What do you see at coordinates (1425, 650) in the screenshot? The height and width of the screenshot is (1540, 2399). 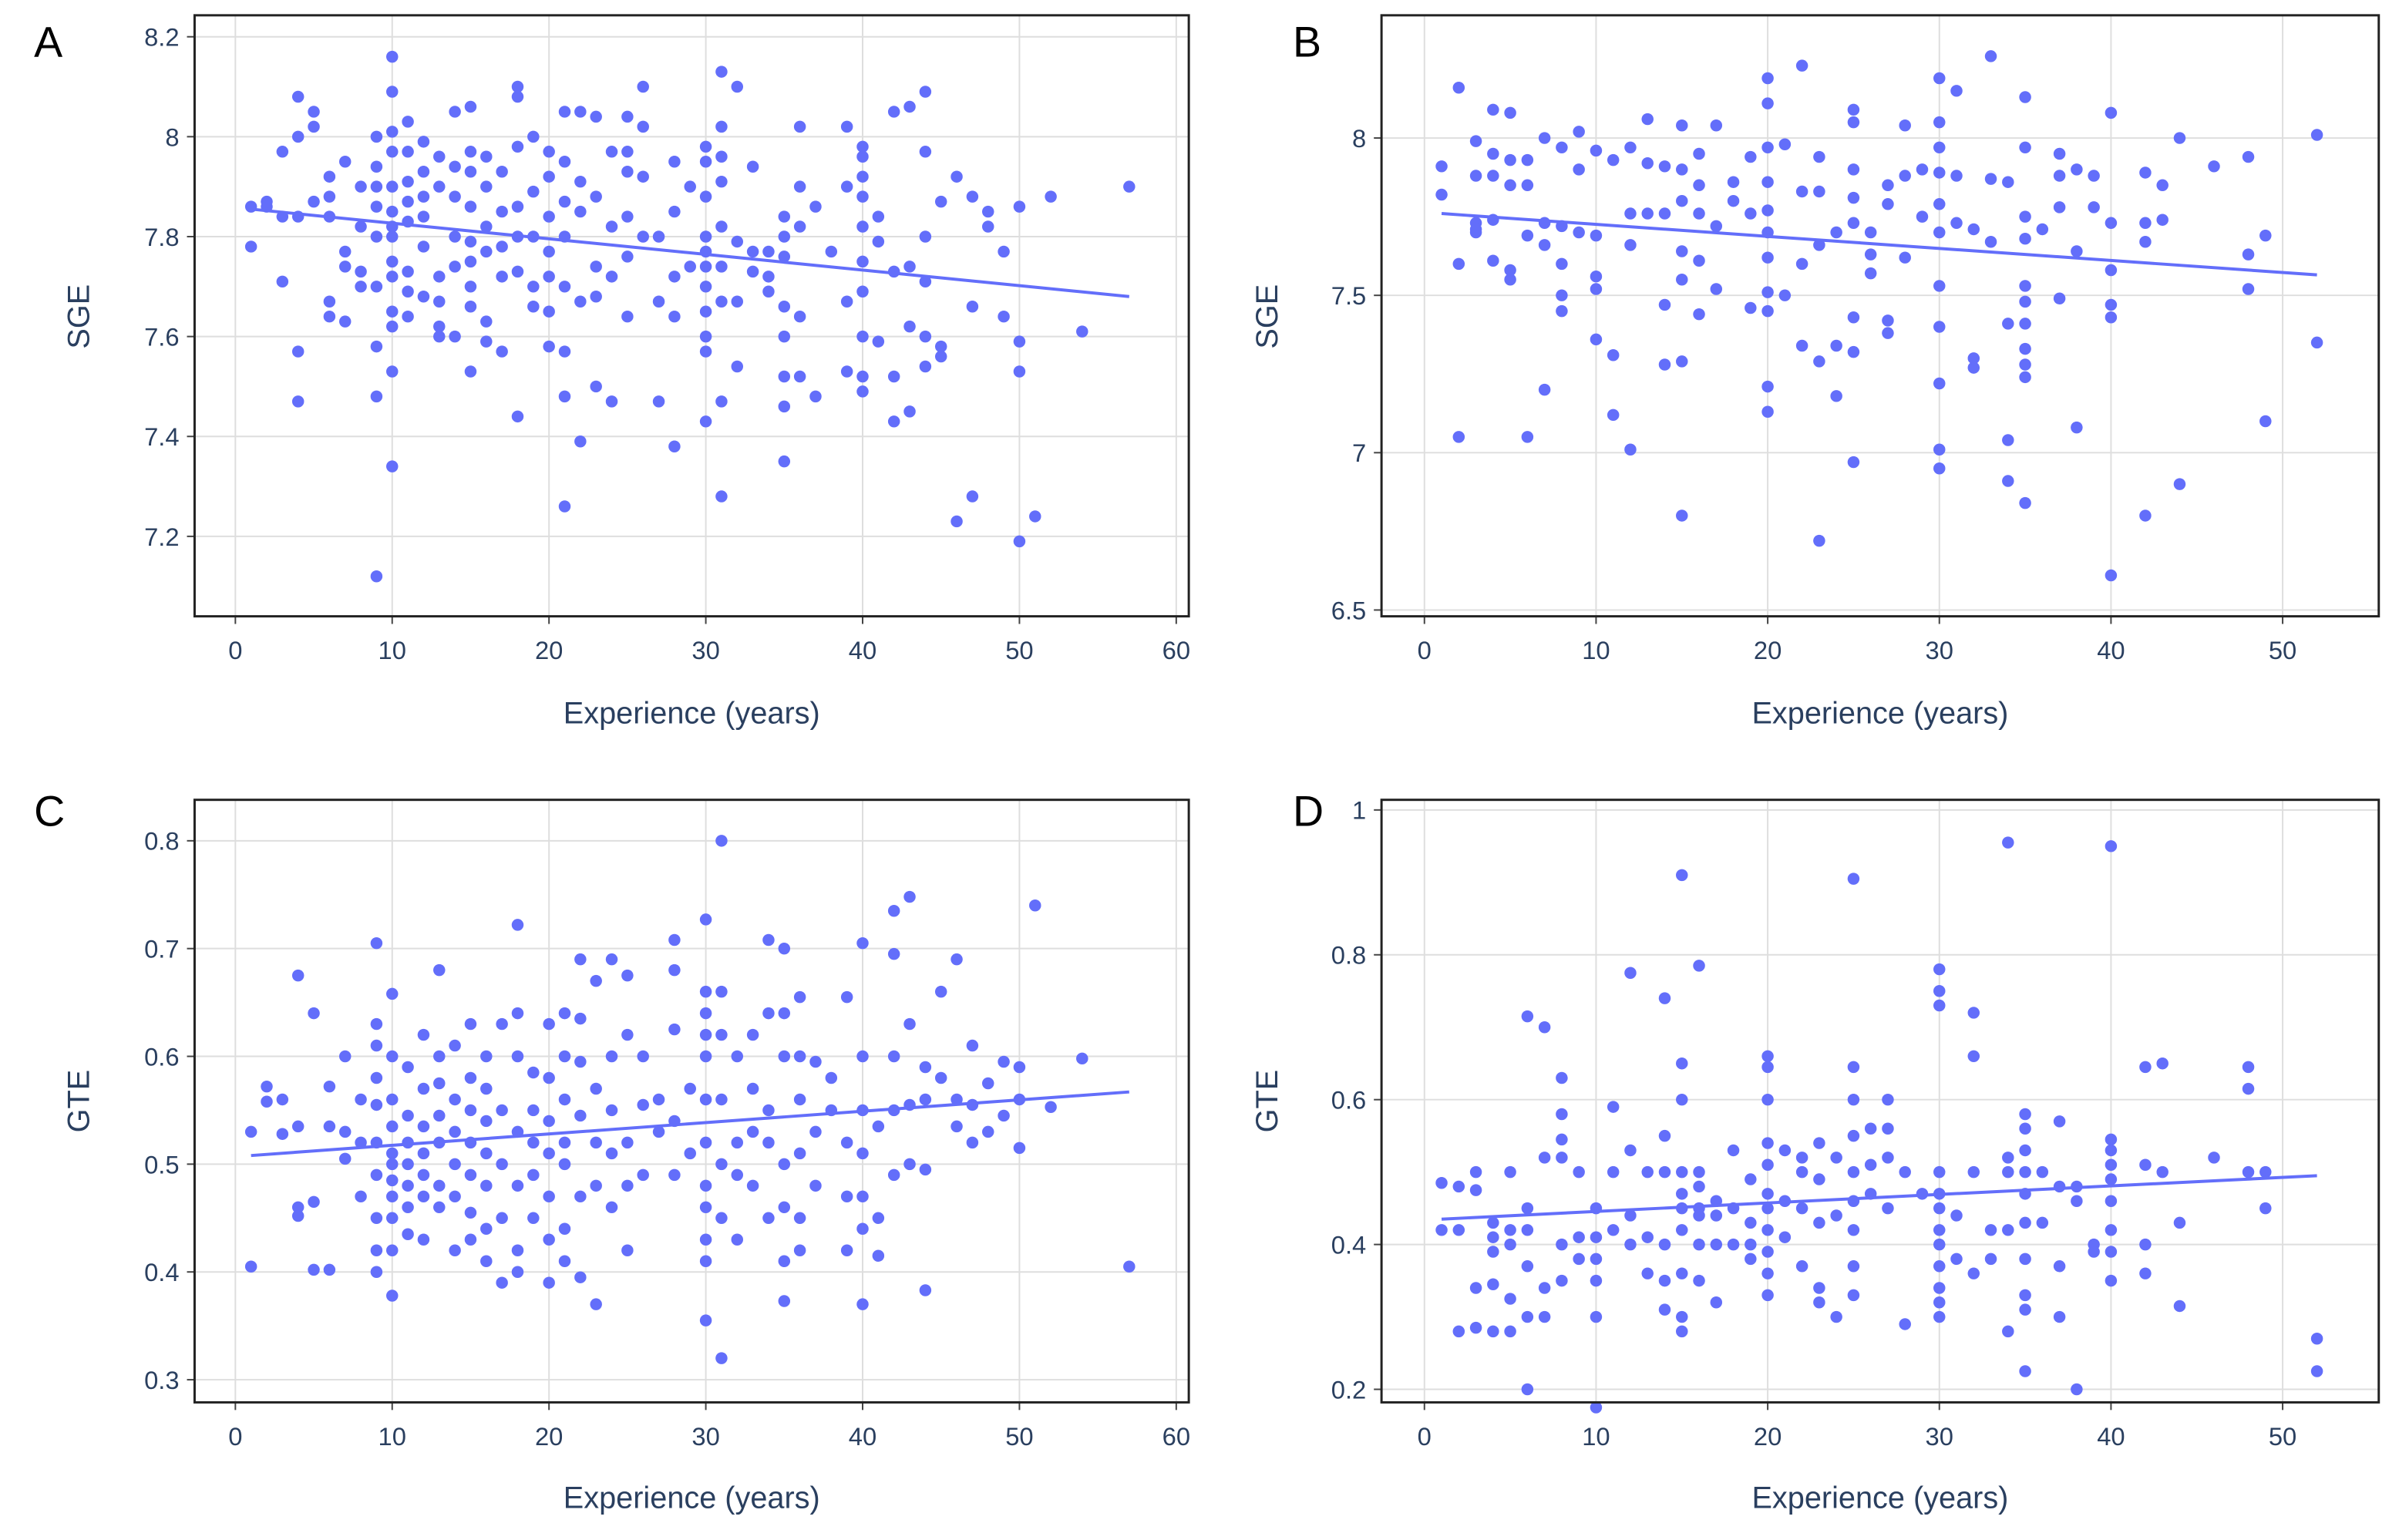 I see `x-tick-label: 0` at bounding box center [1425, 650].